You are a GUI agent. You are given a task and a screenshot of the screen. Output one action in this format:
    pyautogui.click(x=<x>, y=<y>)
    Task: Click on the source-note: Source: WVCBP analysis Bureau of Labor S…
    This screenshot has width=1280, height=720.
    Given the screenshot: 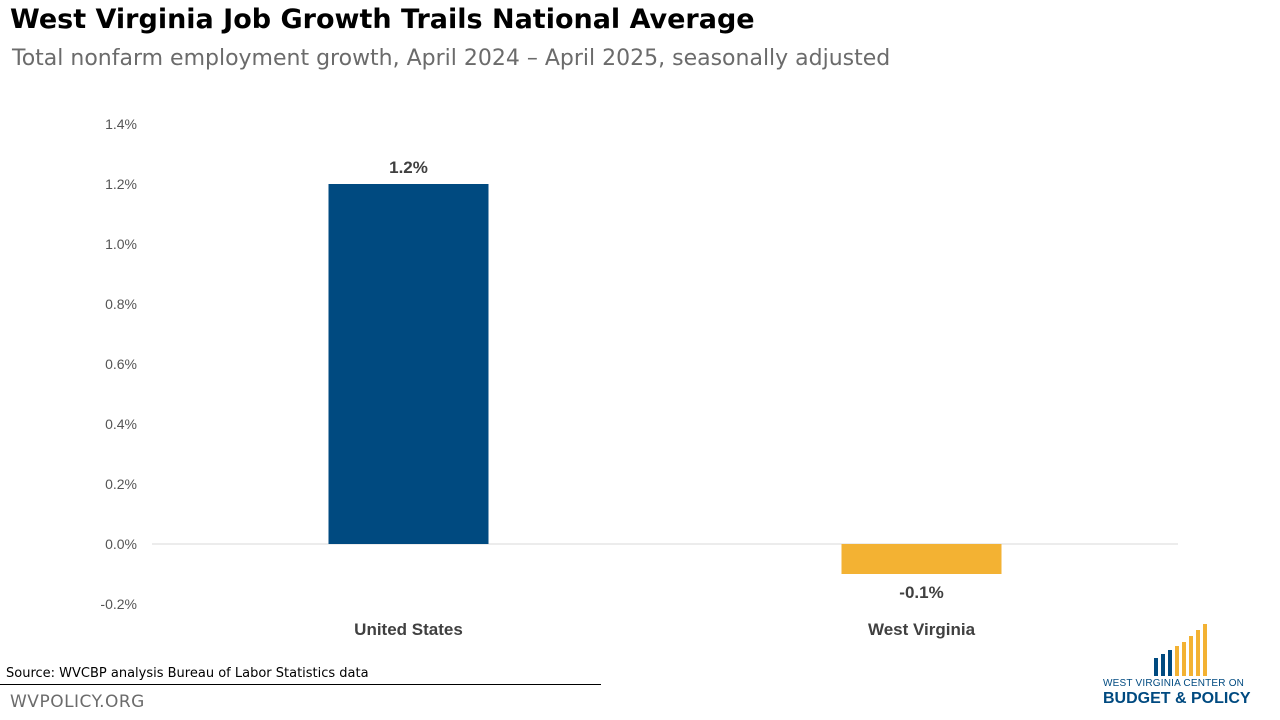 What is the action you would take?
    pyautogui.click(x=187, y=673)
    